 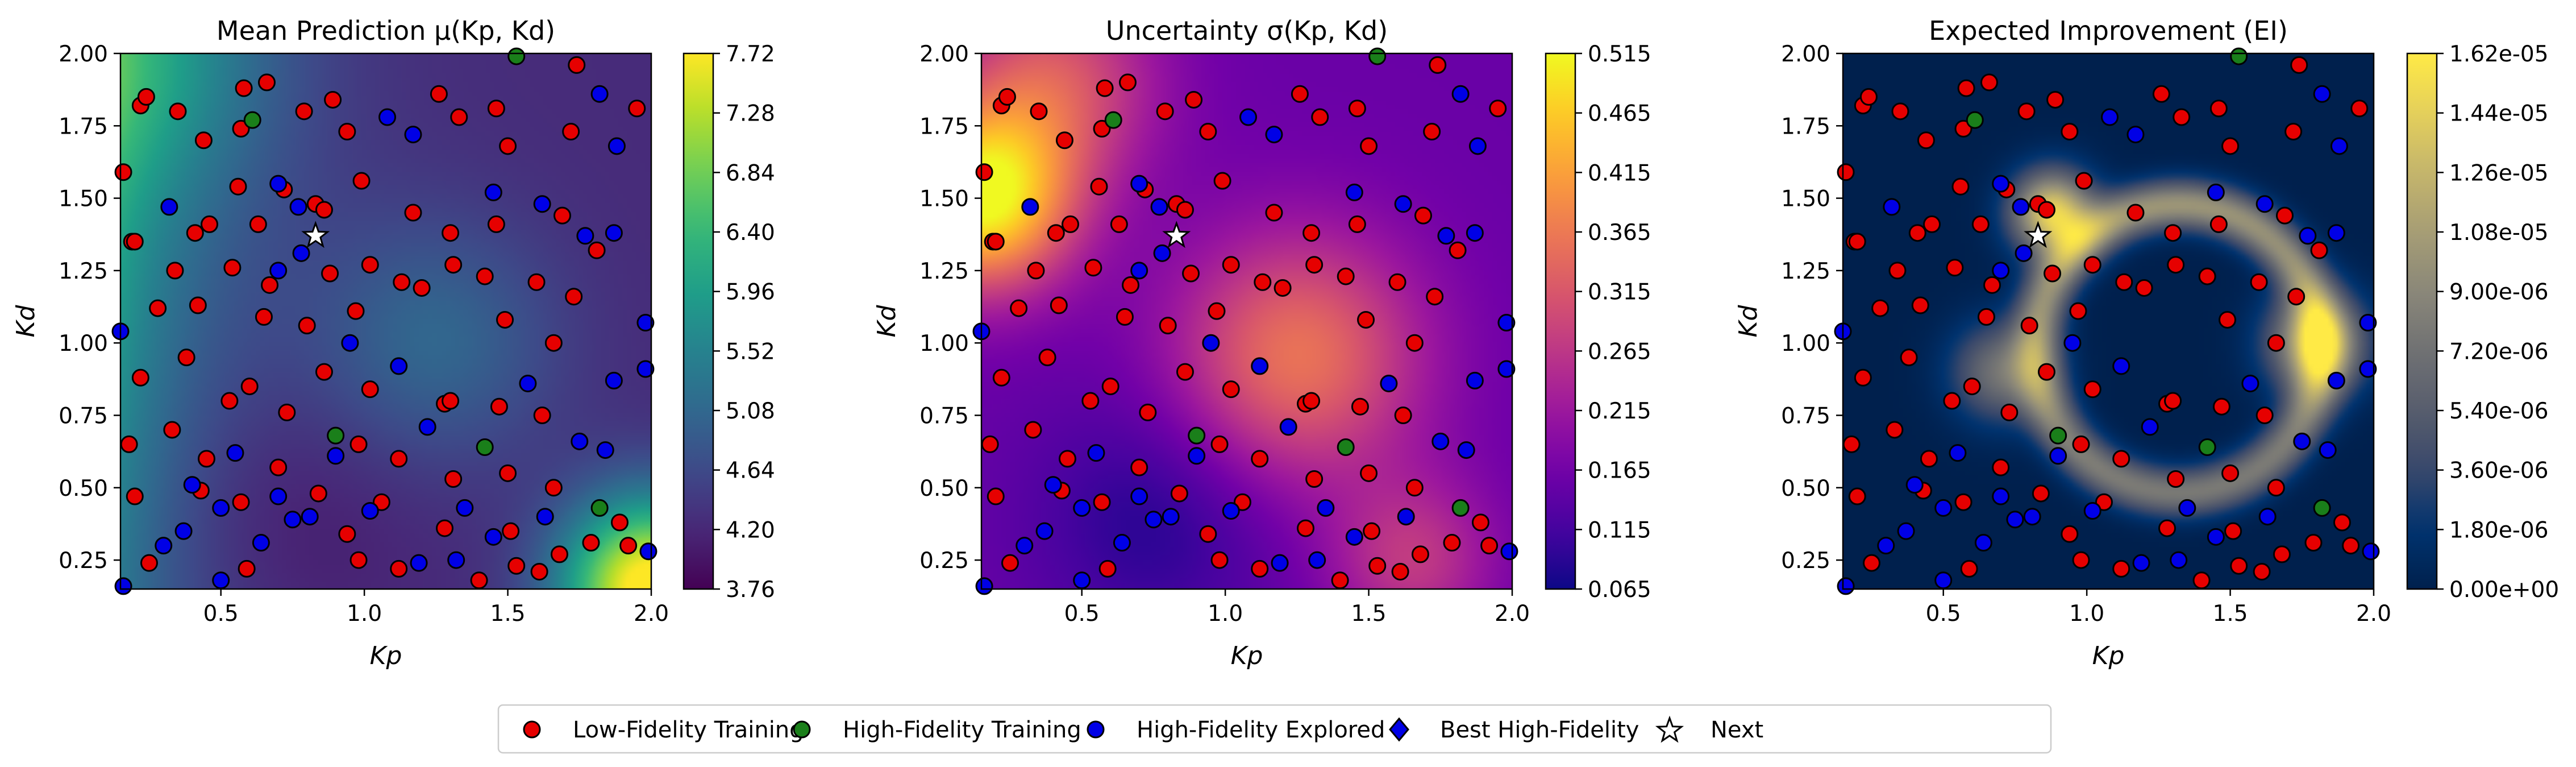 I want to click on y-tick-label: 0.25, so click(x=1805, y=561).